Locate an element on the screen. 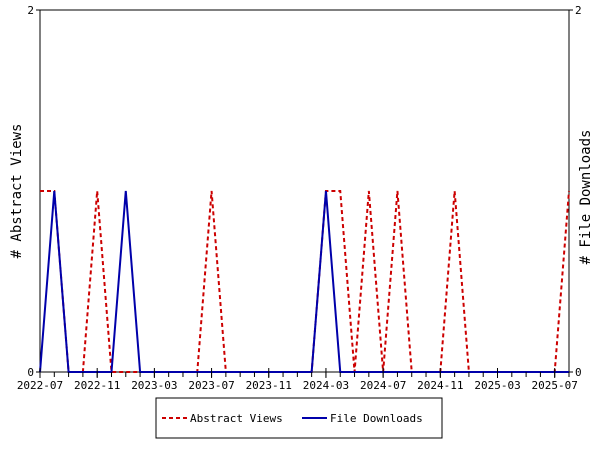 The height and width of the screenshot is (450, 600). legend-label-file-downloads: File Downloads is located at coordinates (376, 418).